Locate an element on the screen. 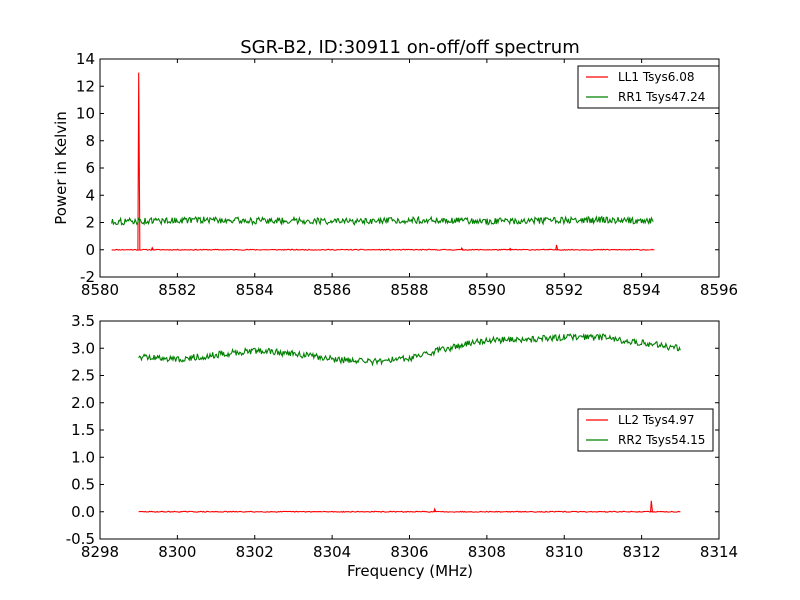  x-tick-label: 8588 is located at coordinates (409, 290).